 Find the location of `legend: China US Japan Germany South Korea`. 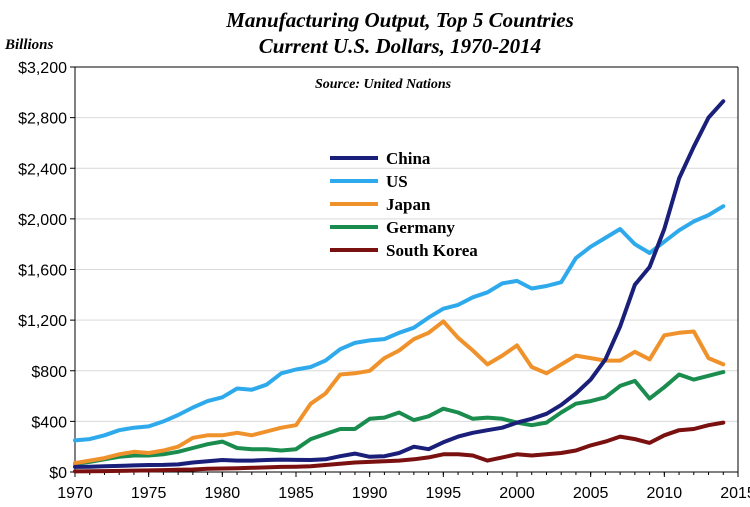

legend: China US Japan Germany South Korea is located at coordinates (404, 204).